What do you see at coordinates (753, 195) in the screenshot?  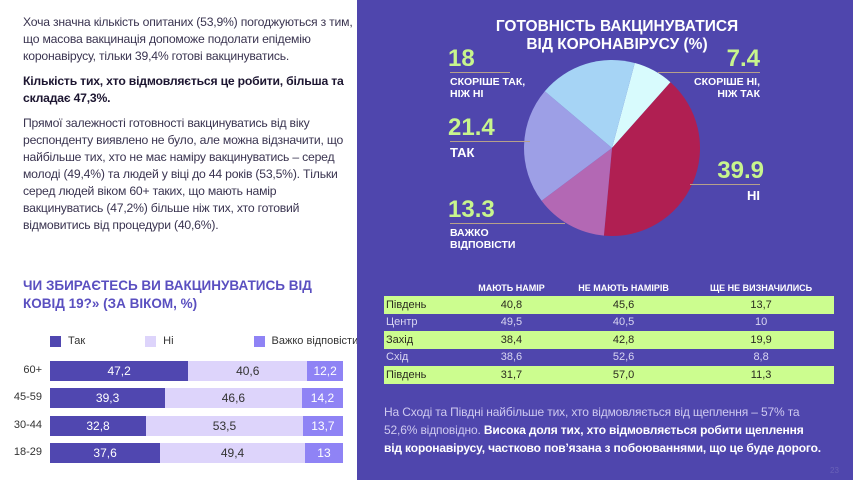 I see `pie-label-no: НІ` at bounding box center [753, 195].